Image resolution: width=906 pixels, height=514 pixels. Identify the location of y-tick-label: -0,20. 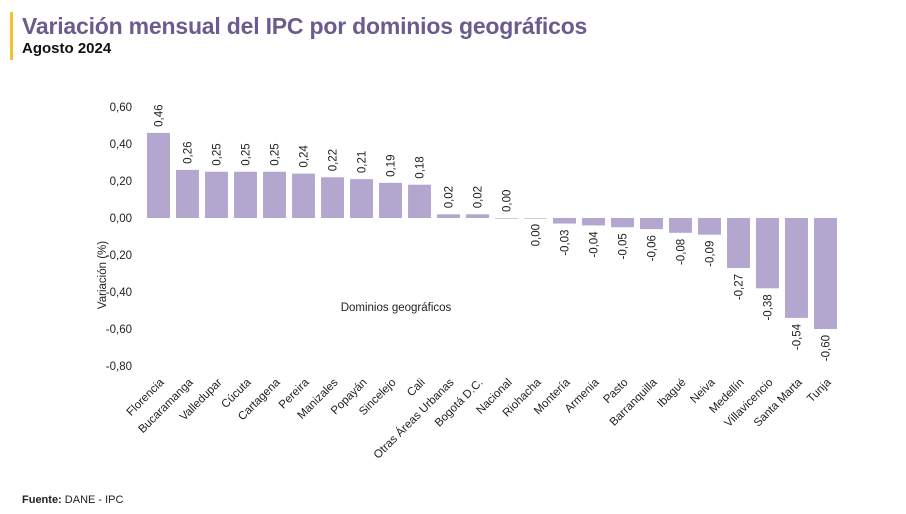
(119, 256).